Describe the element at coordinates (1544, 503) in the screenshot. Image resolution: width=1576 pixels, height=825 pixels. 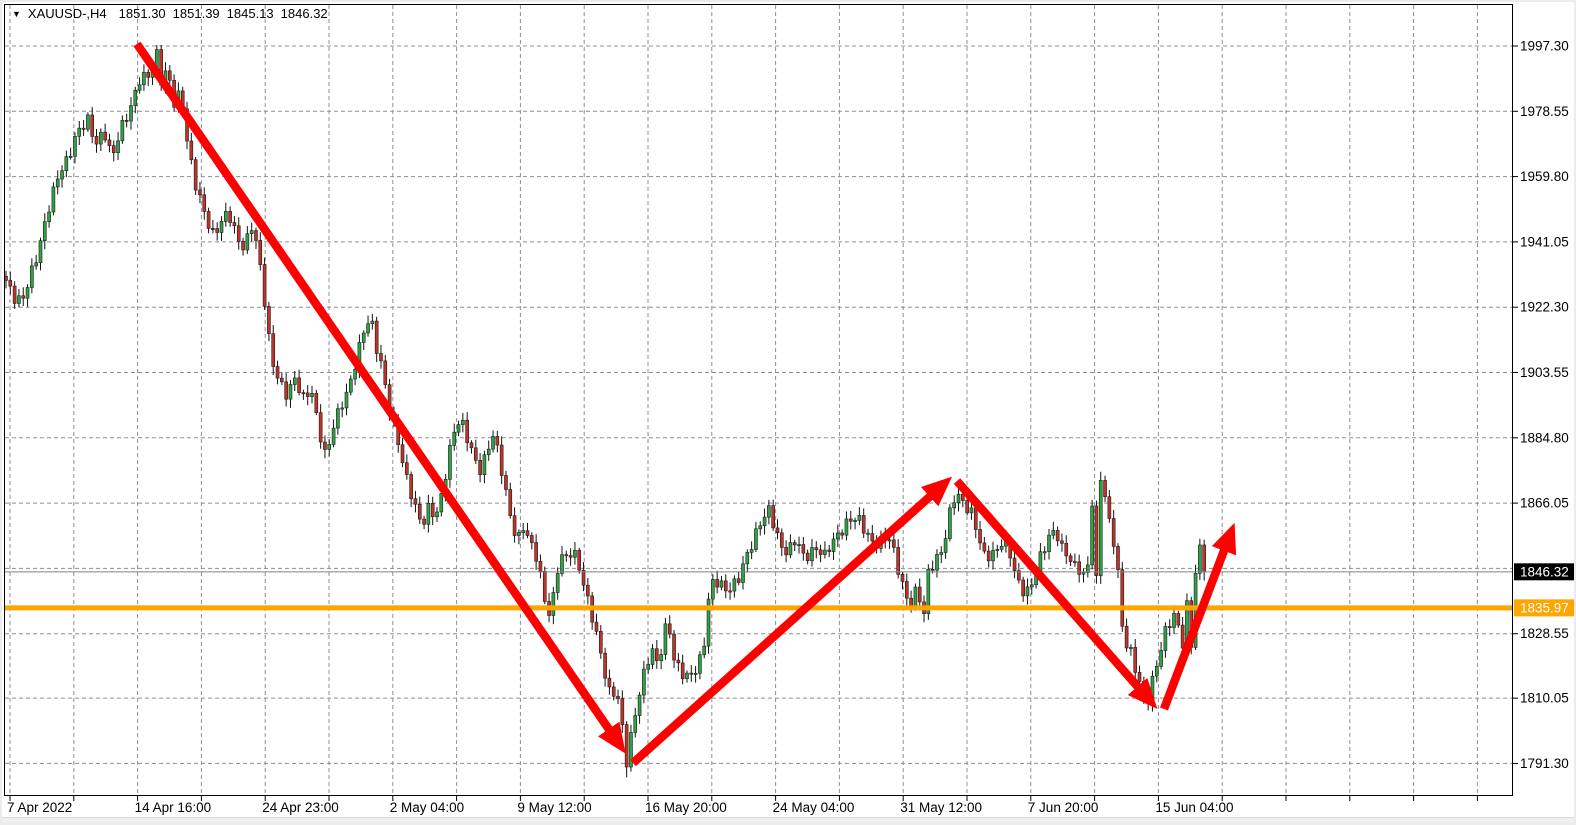
I see `y-axis-label: 1866.05` at that location.